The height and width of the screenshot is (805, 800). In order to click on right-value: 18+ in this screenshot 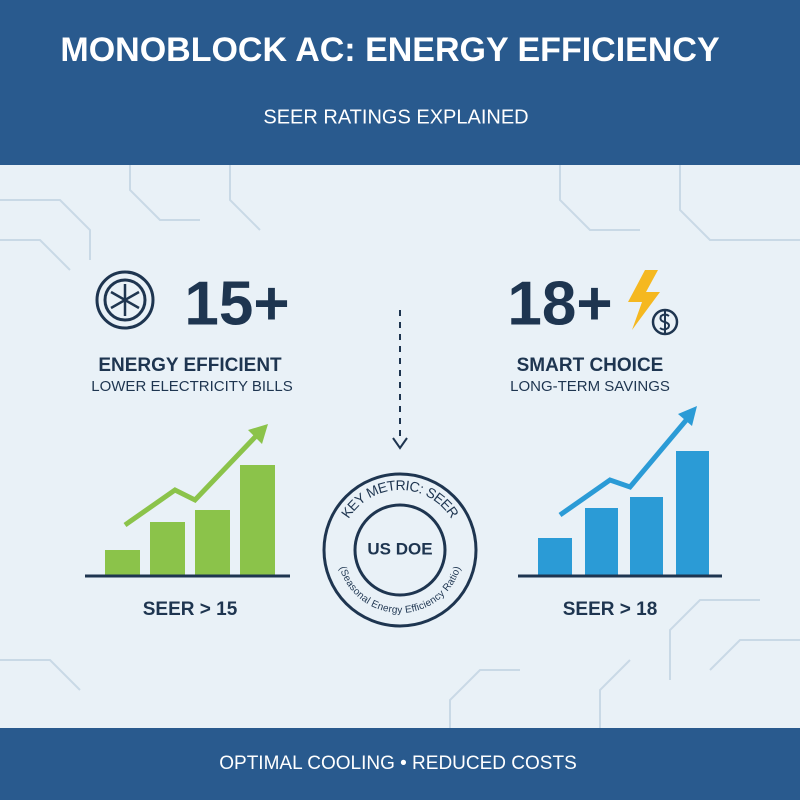, I will do `click(559, 303)`.